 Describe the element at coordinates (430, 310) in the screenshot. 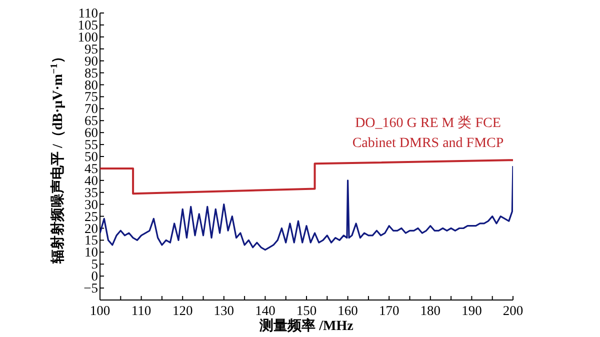

I see `x-tick-label: 180` at that location.